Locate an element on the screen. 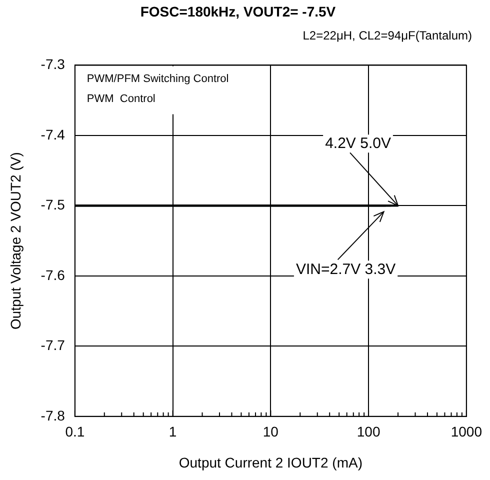 This screenshot has width=490, height=480. x-axis-title: Output Current 2 IOUT2 (mA) is located at coordinates (270, 462).